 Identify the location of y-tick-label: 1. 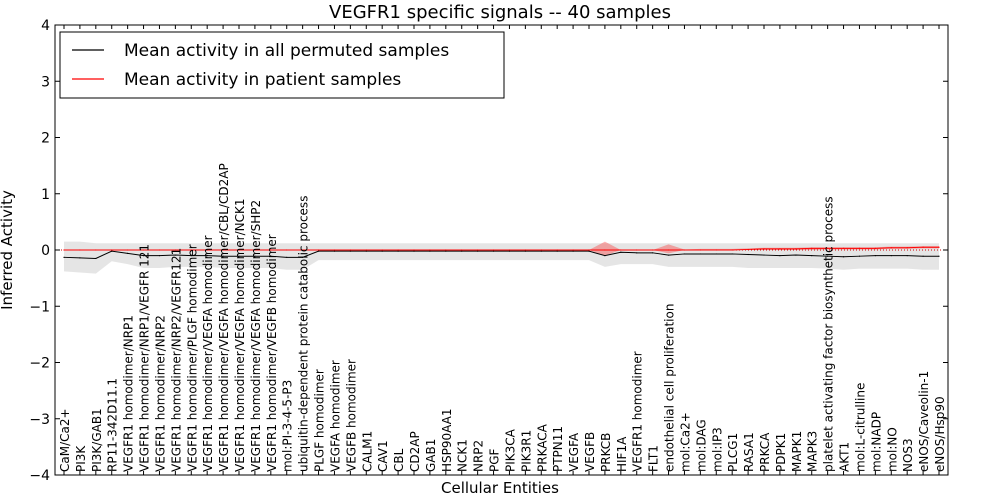
(45, 195).